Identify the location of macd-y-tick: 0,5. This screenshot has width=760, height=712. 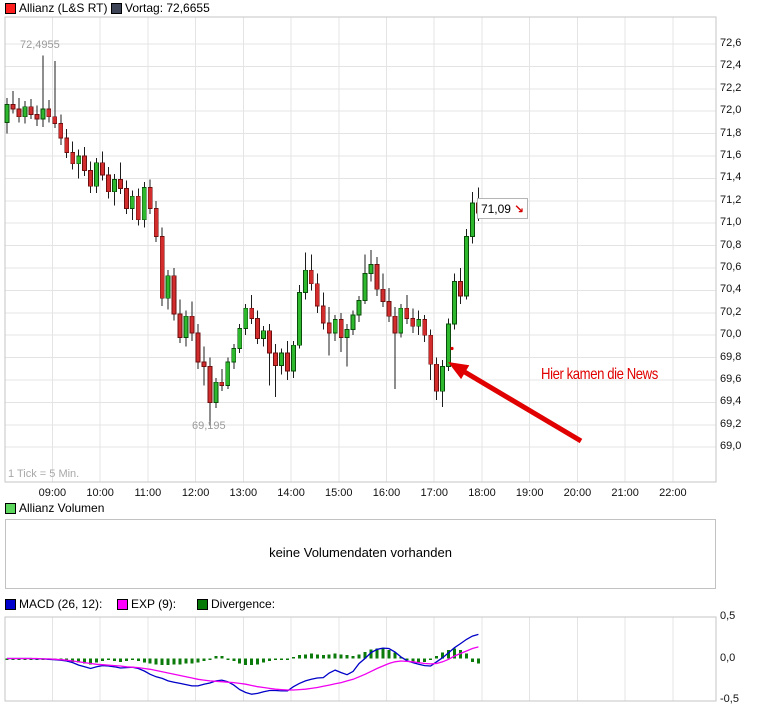
(728, 616).